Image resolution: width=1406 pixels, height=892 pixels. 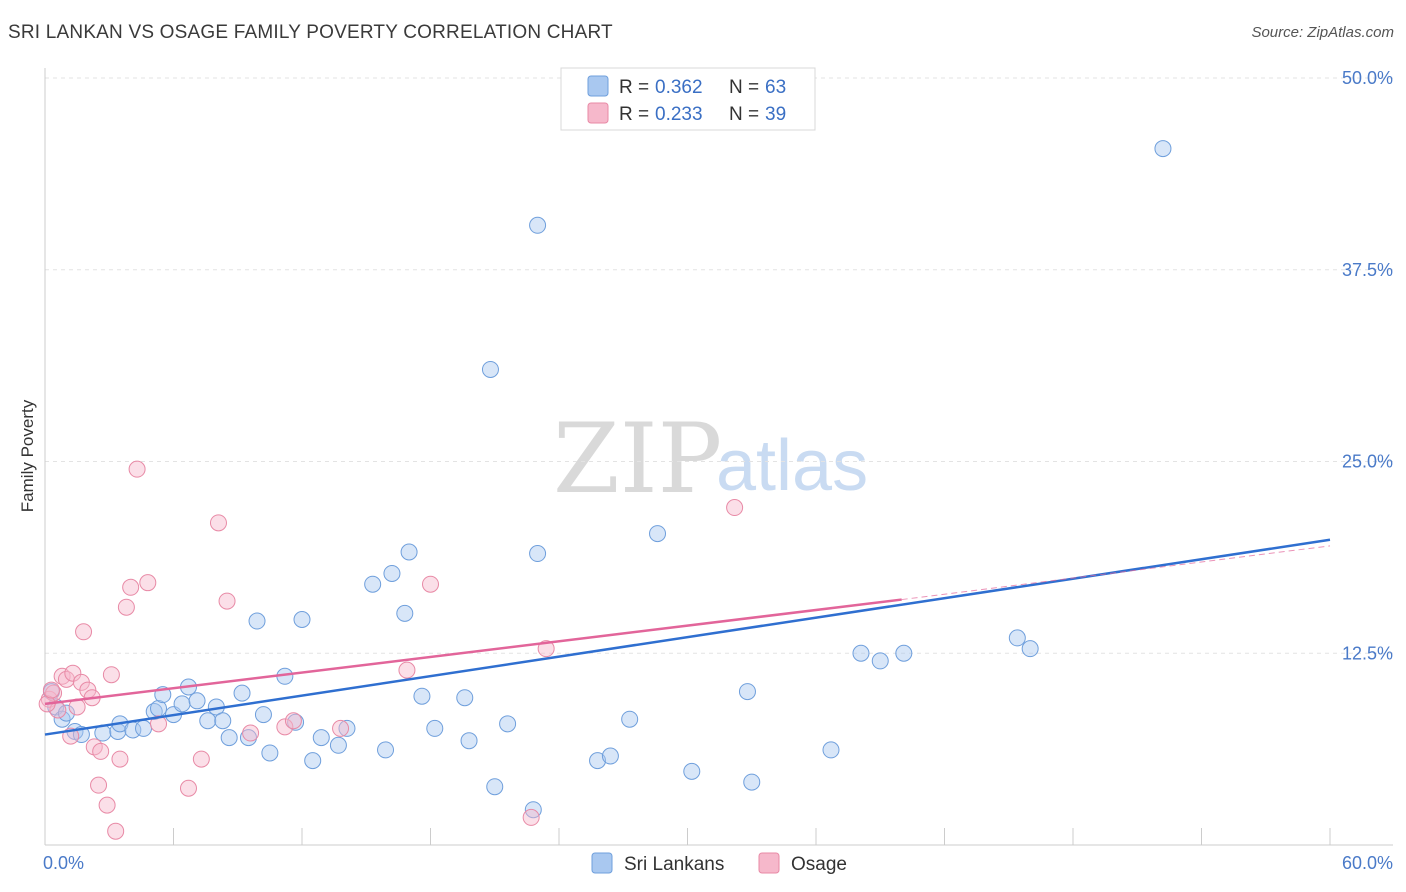 I want to click on legend-n-label-1: N =, so click(x=746, y=87).